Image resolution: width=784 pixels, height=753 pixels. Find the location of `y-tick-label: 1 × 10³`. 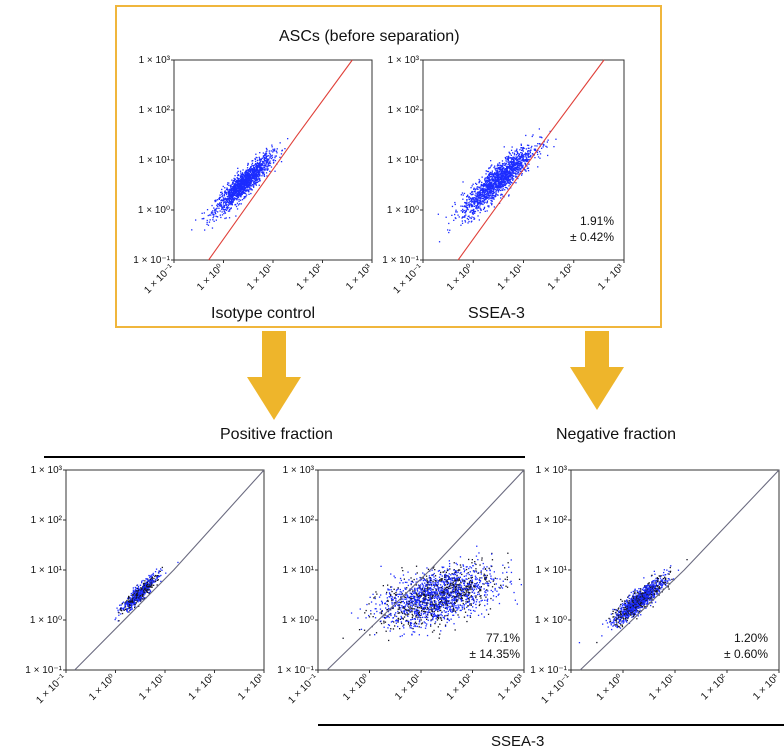

y-tick-label: 1 × 10³ is located at coordinates (404, 60).